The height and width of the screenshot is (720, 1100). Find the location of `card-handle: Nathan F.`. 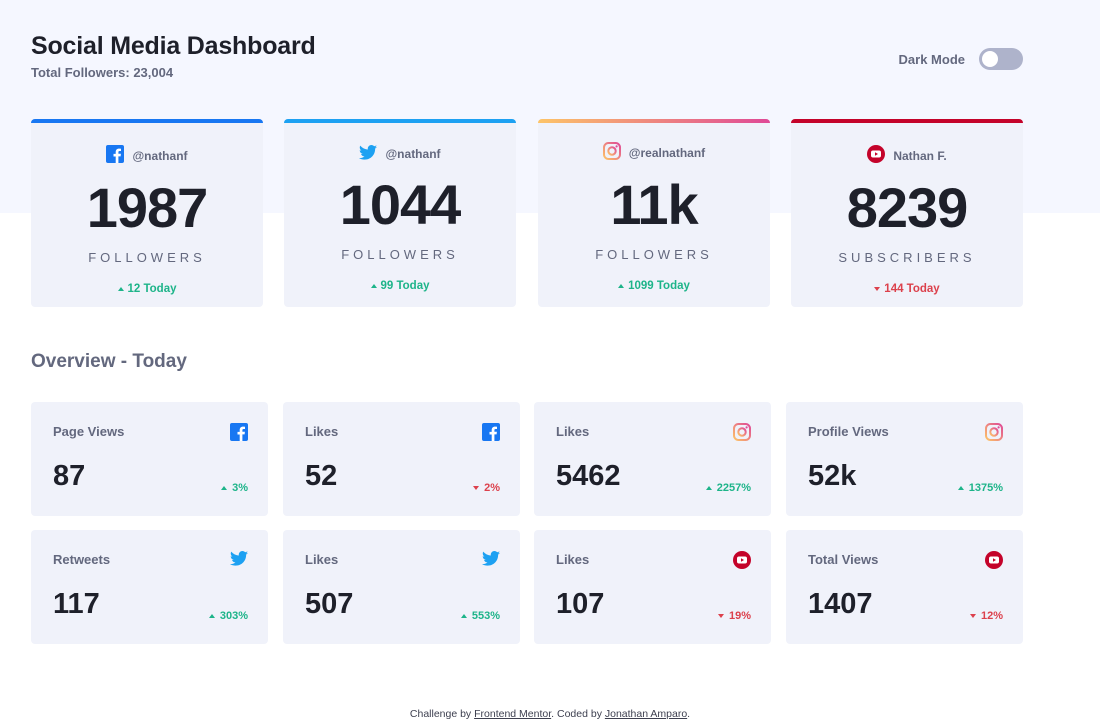

card-handle: Nathan F. is located at coordinates (907, 155).